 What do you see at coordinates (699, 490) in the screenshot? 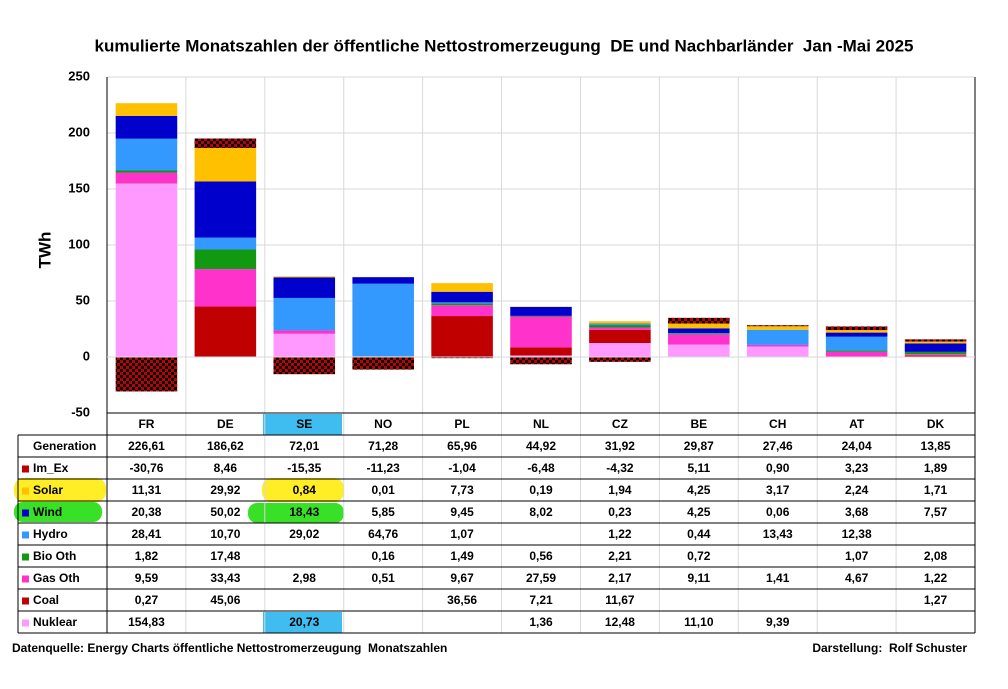
I see `table-cell: 4,25` at bounding box center [699, 490].